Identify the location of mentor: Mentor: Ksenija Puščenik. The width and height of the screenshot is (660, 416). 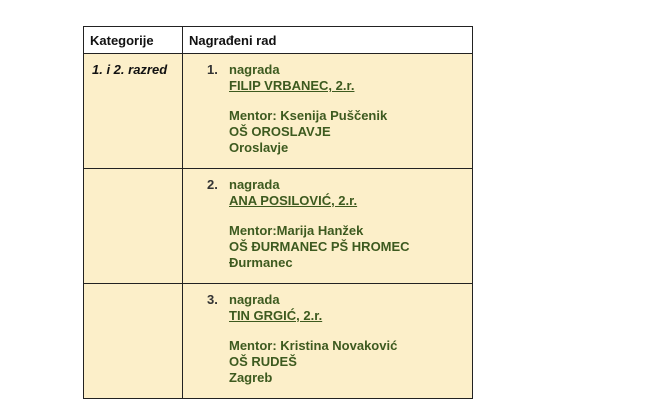
(308, 115).